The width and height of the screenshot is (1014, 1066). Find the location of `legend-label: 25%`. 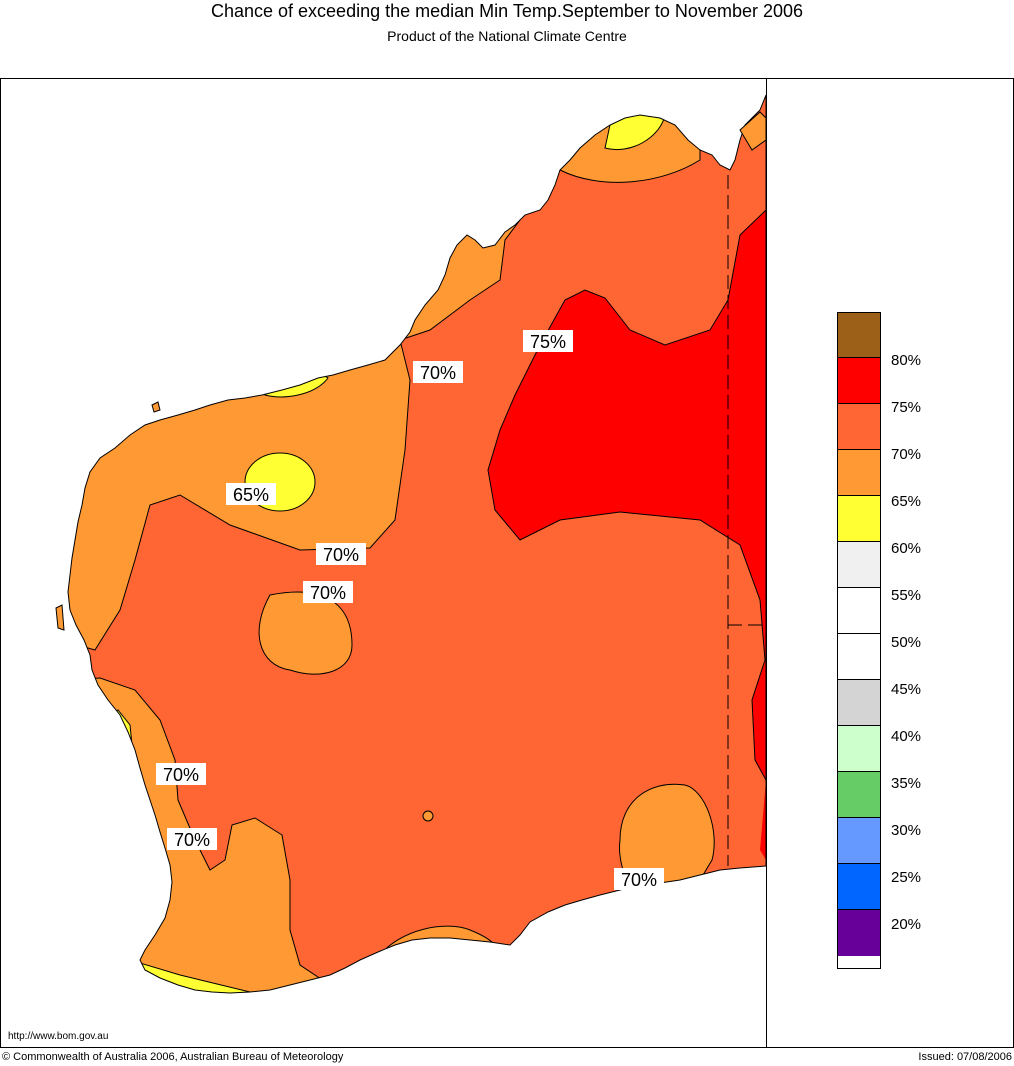

legend-label: 25% is located at coordinates (906, 877).